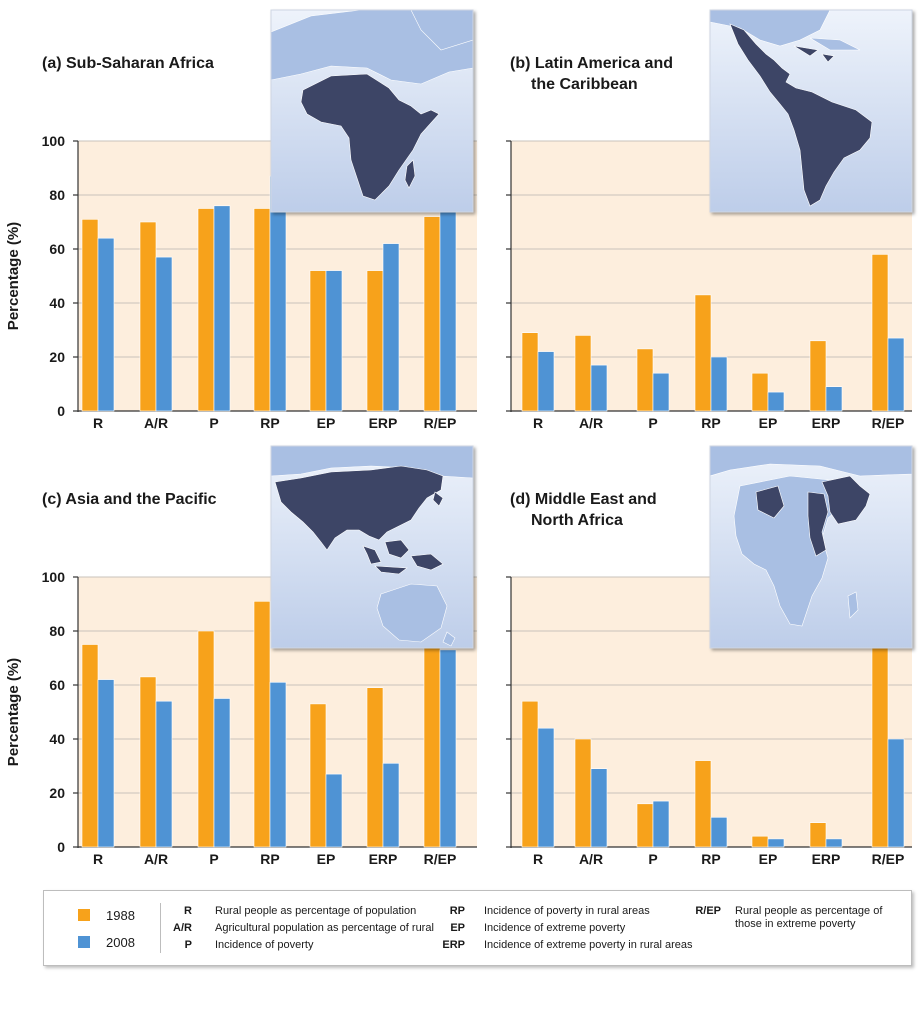 This screenshot has width=918, height=1024. Describe the element at coordinates (591, 63) in the screenshot. I see `chart-title-line: (b) Latin America and` at that location.